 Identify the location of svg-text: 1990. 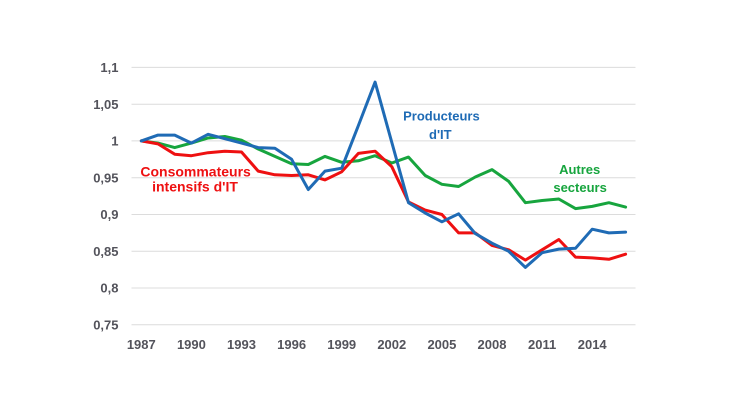
(191, 344).